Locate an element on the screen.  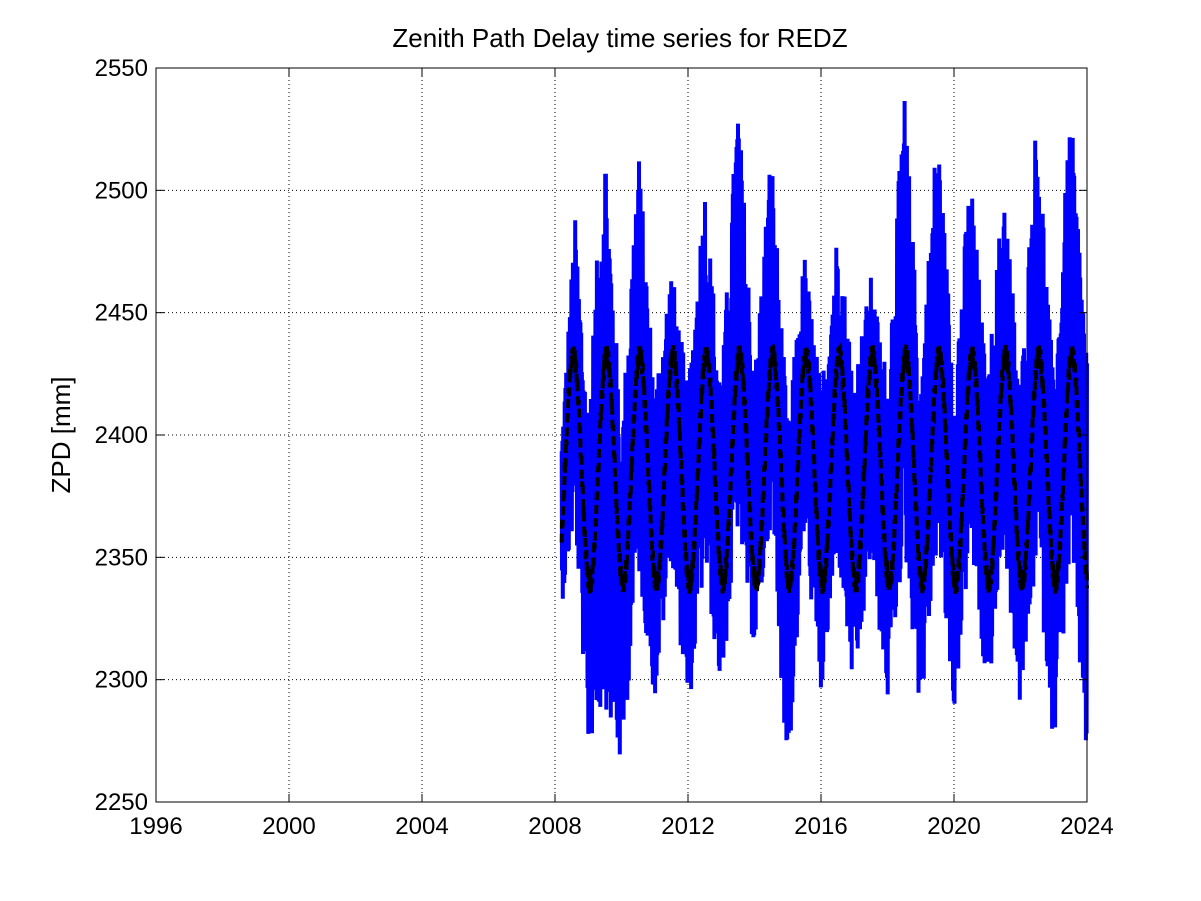
x-tick-label: 2004 is located at coordinates (421, 826).